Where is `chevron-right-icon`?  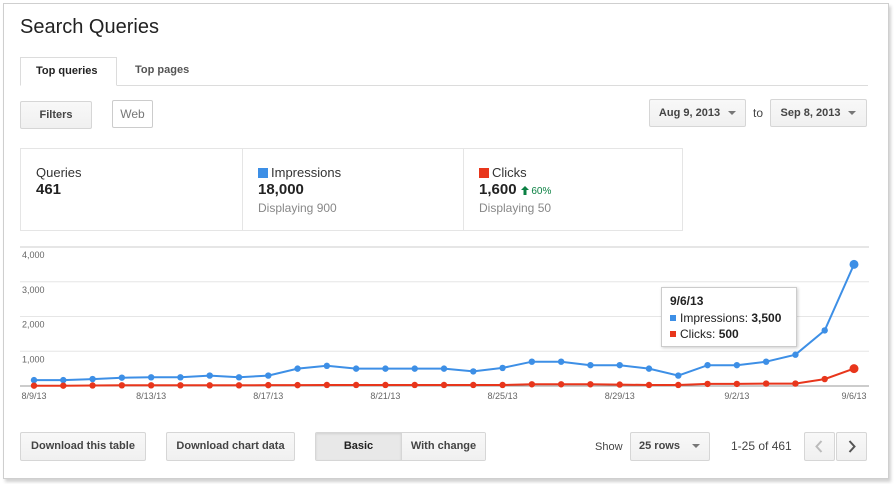 chevron-right-icon is located at coordinates (852, 446).